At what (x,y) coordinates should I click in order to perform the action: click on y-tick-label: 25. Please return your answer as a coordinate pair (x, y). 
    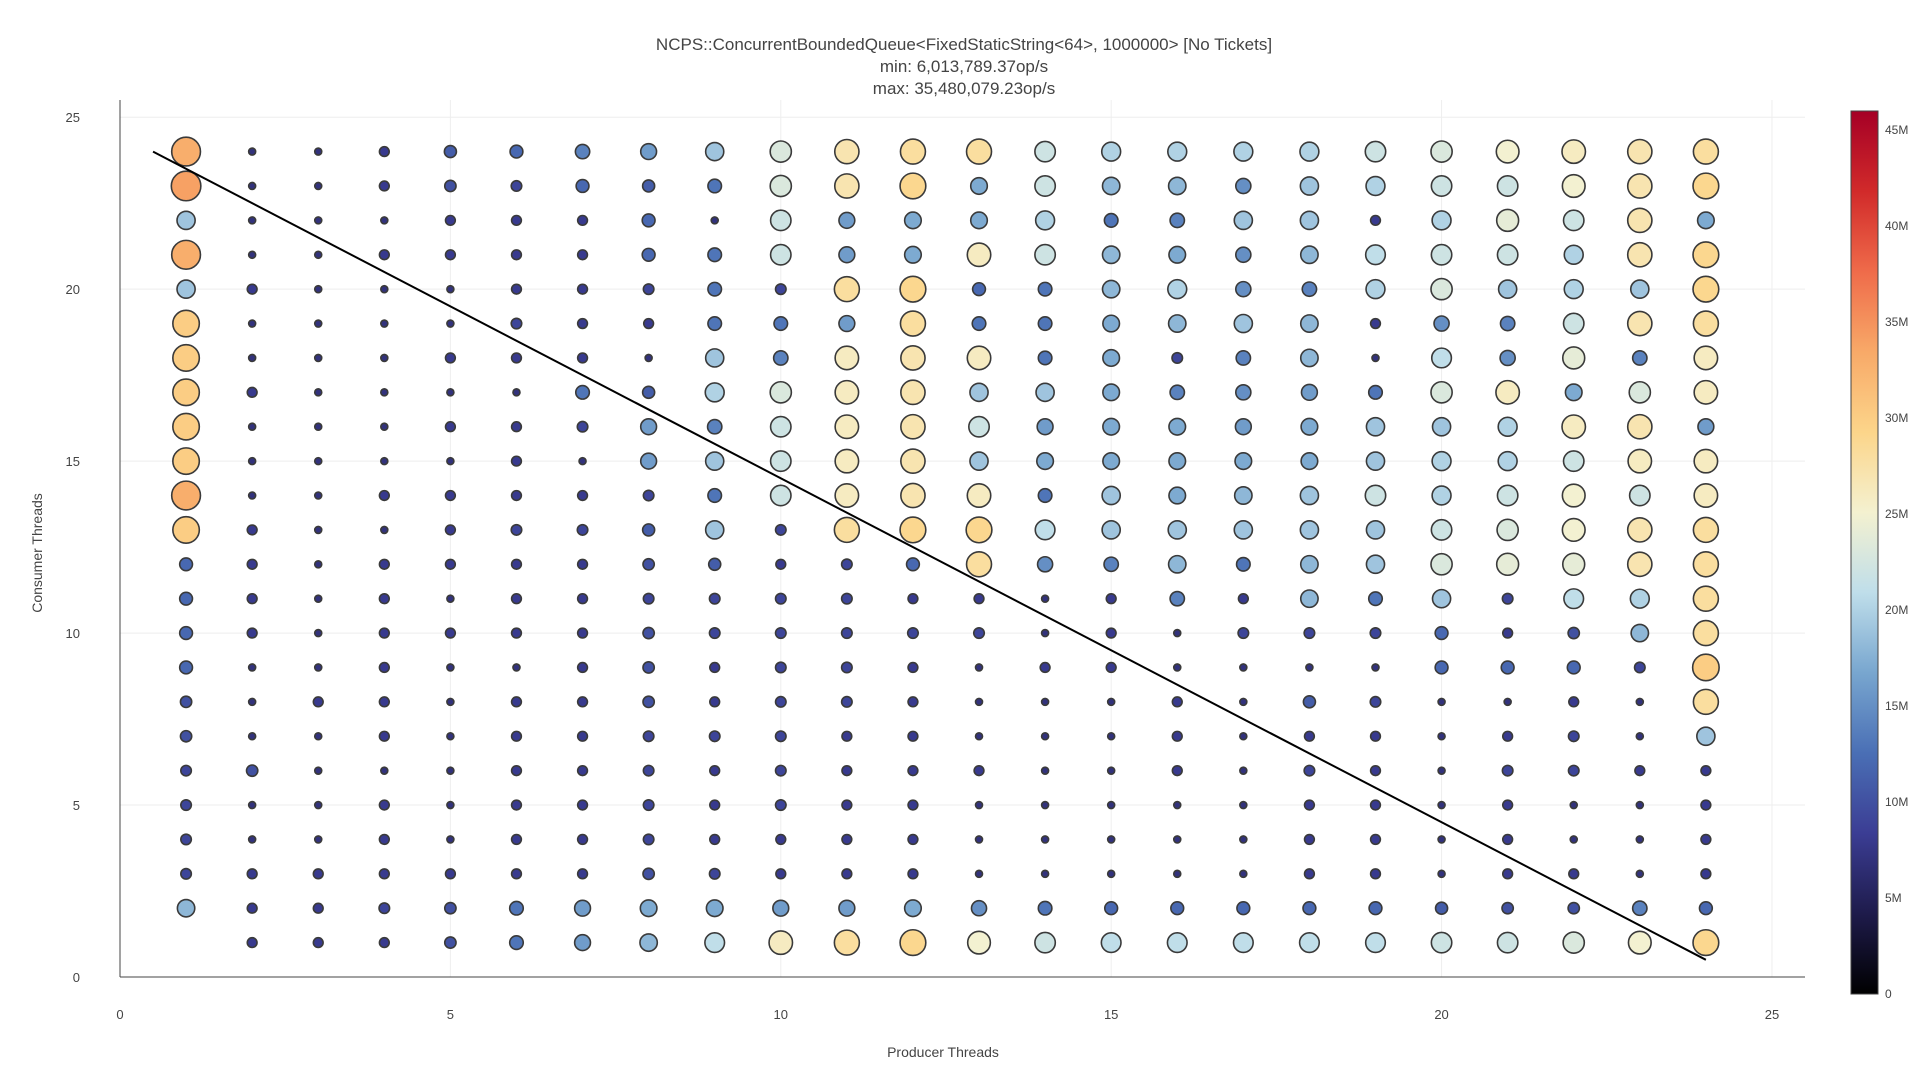
    Looking at the image, I should click on (73, 117).